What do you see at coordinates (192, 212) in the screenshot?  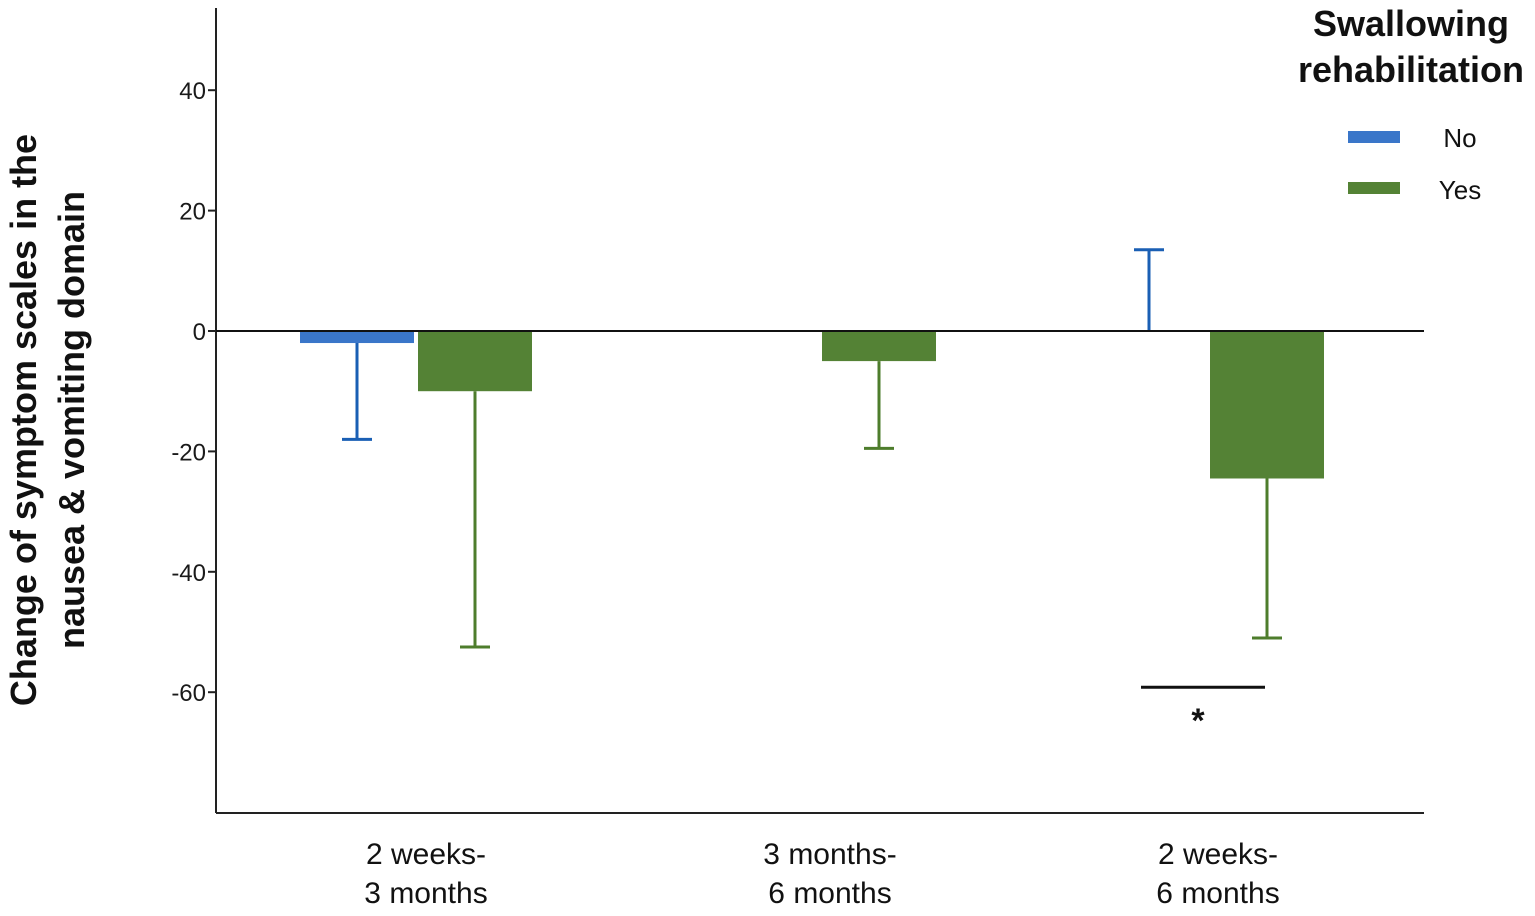 I see `y-tick-label: 20` at bounding box center [192, 212].